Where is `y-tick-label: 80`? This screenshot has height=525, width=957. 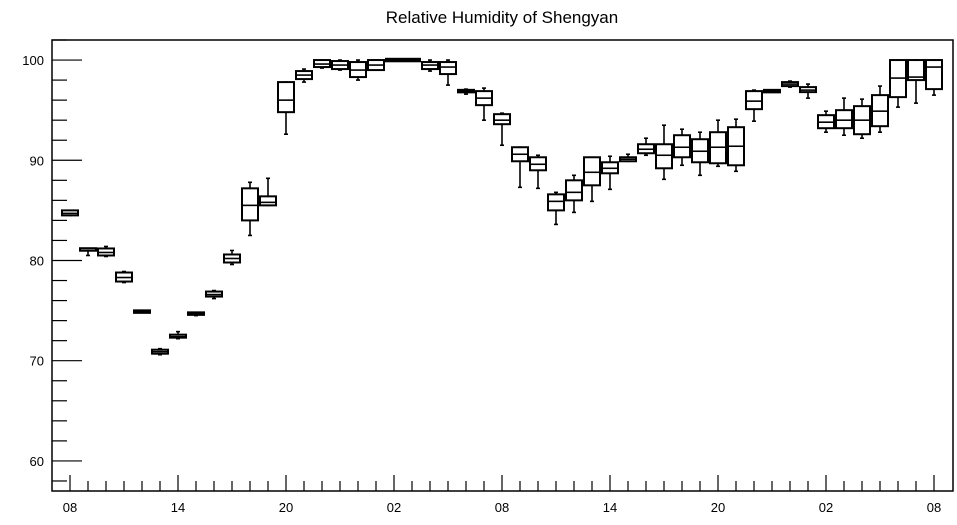 y-tick-label: 80 is located at coordinates (37, 260).